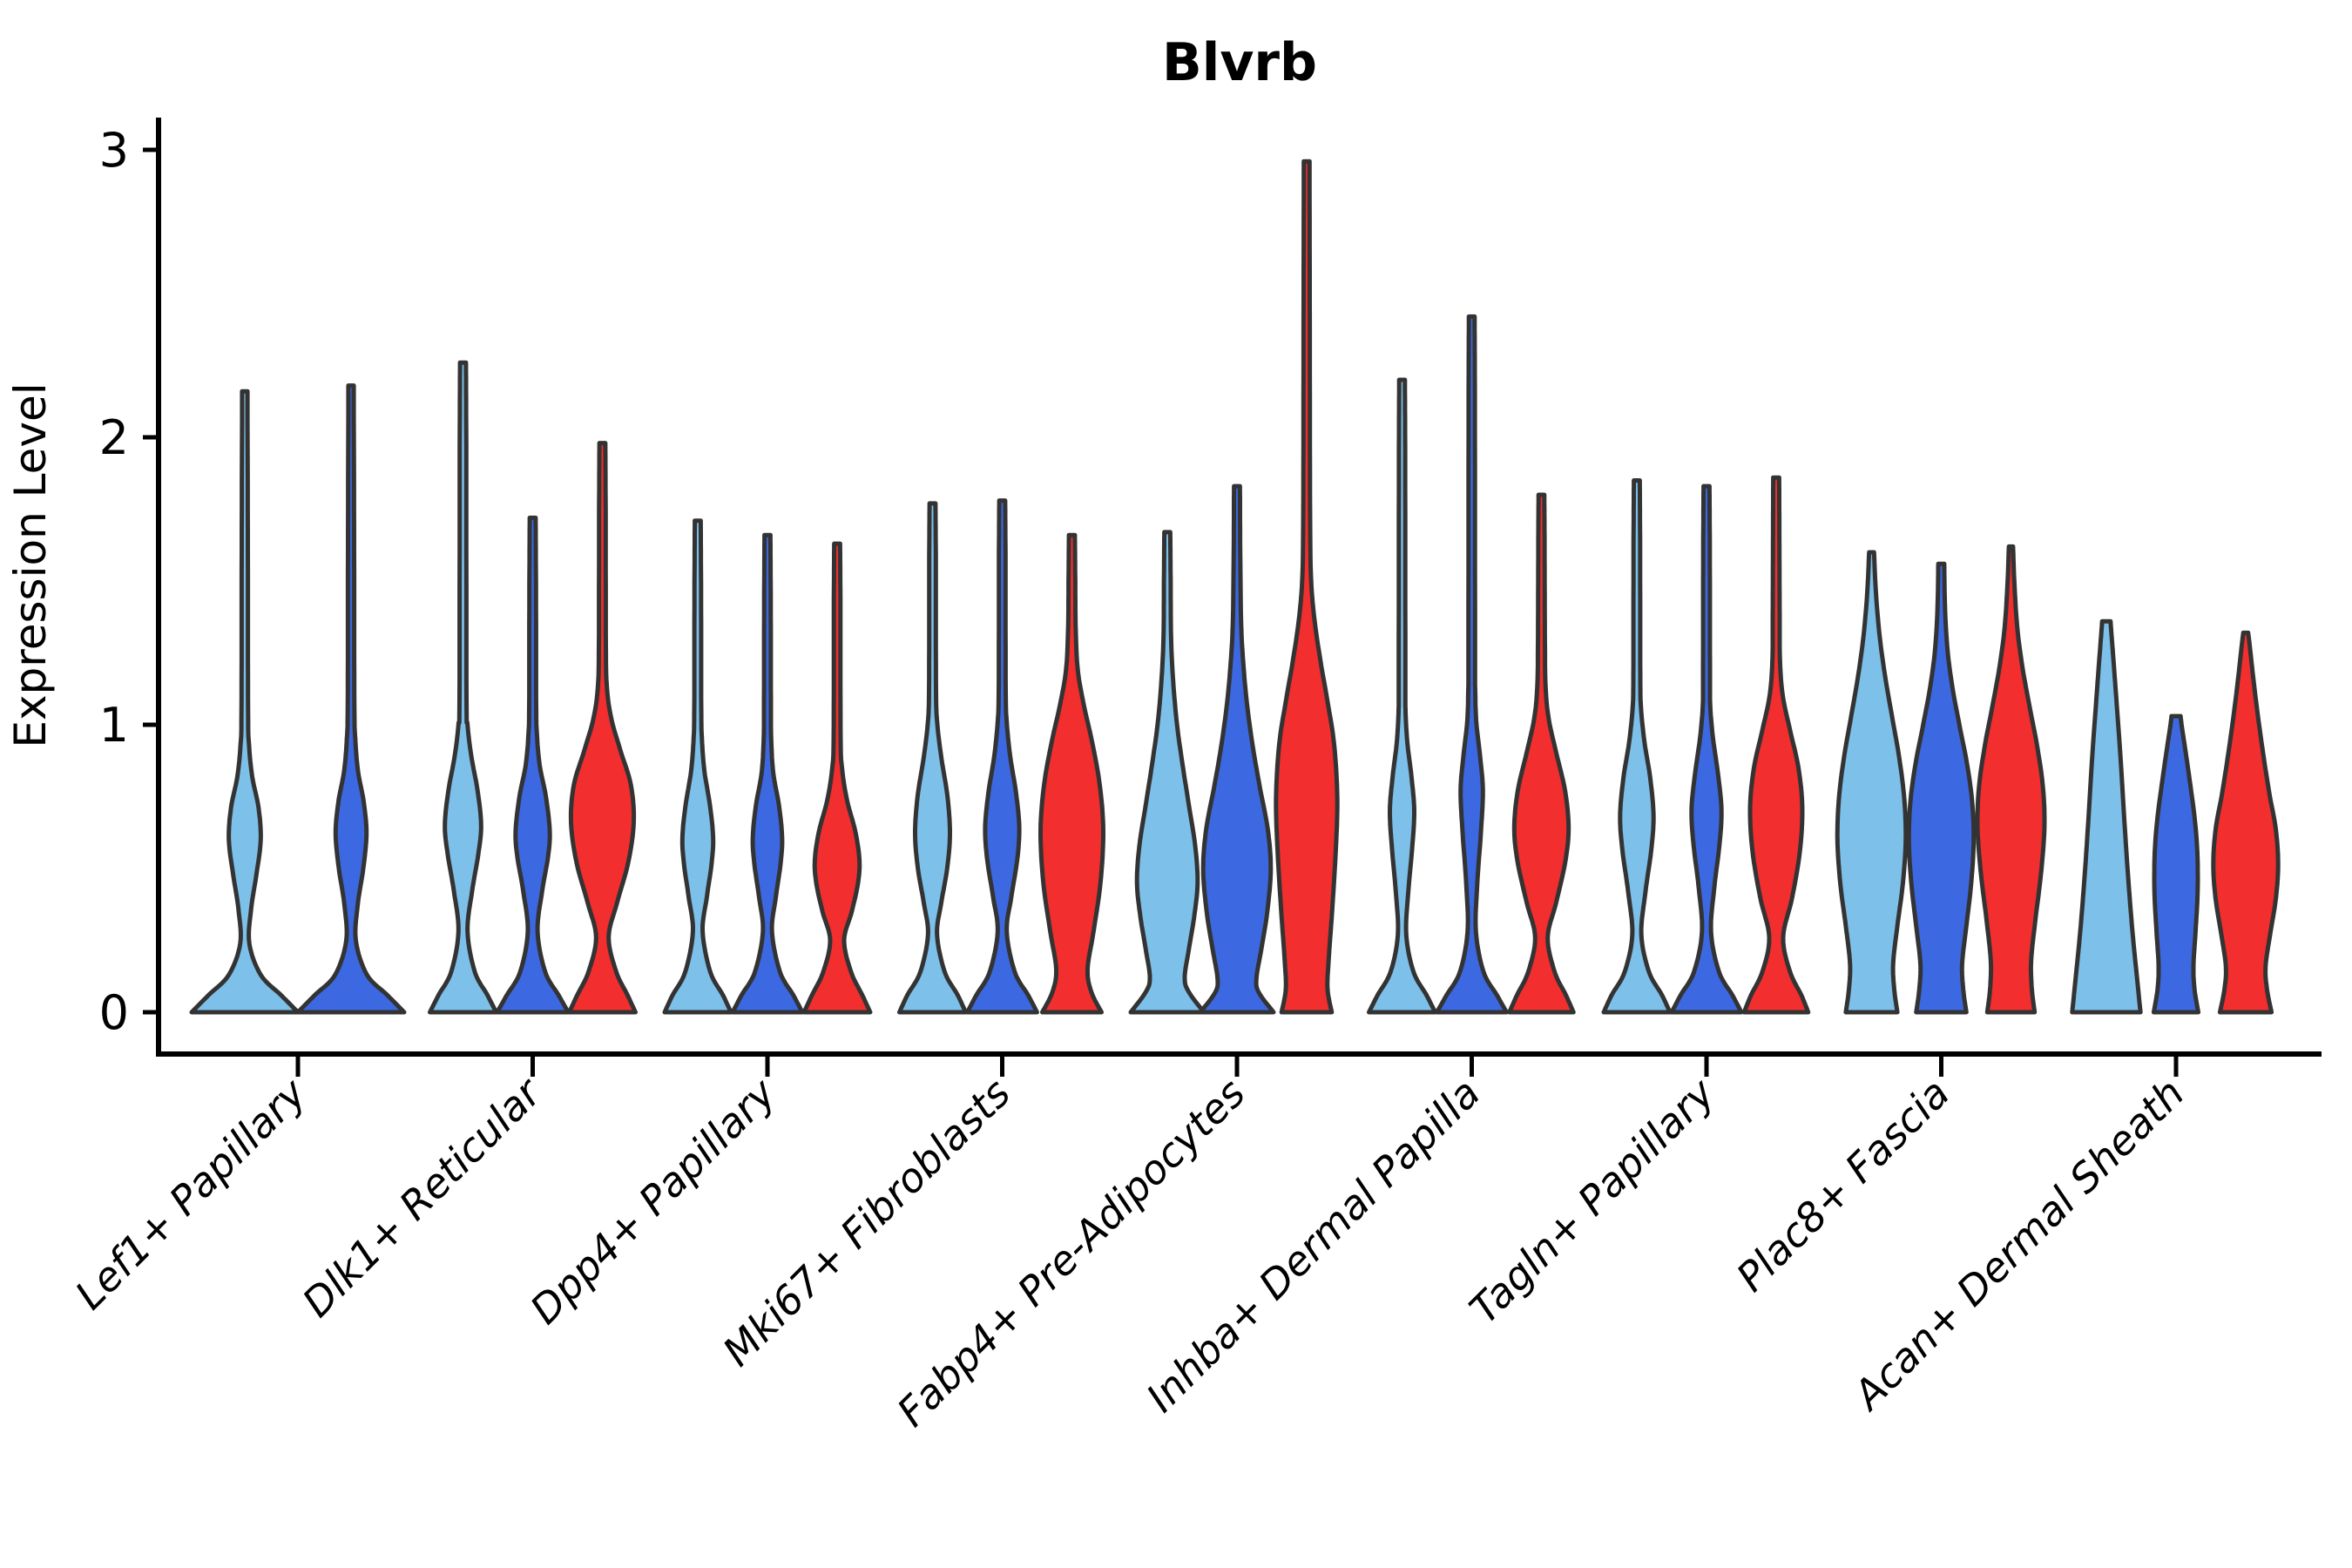  What do you see at coordinates (1002, 756) in the screenshot?
I see `violin-mki67-fibroblasts-darkblue` at bounding box center [1002, 756].